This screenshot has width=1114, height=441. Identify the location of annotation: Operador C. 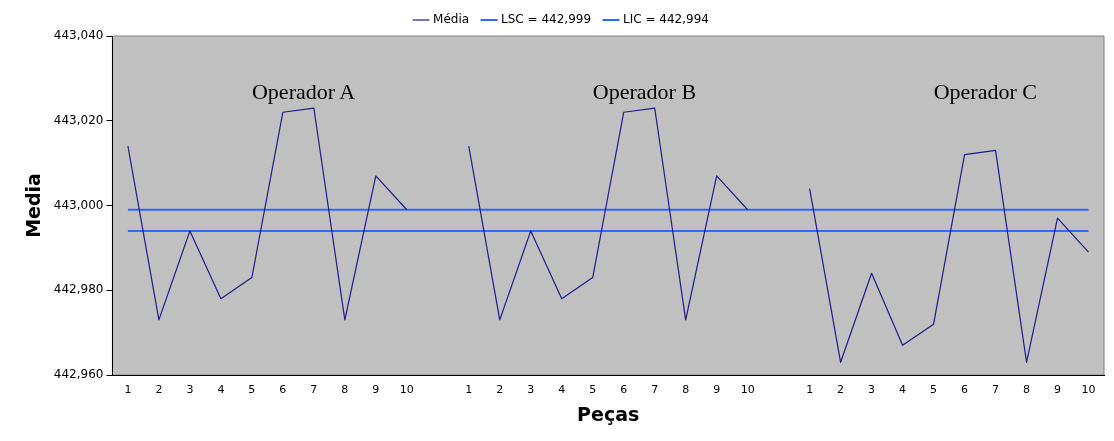
(985, 92).